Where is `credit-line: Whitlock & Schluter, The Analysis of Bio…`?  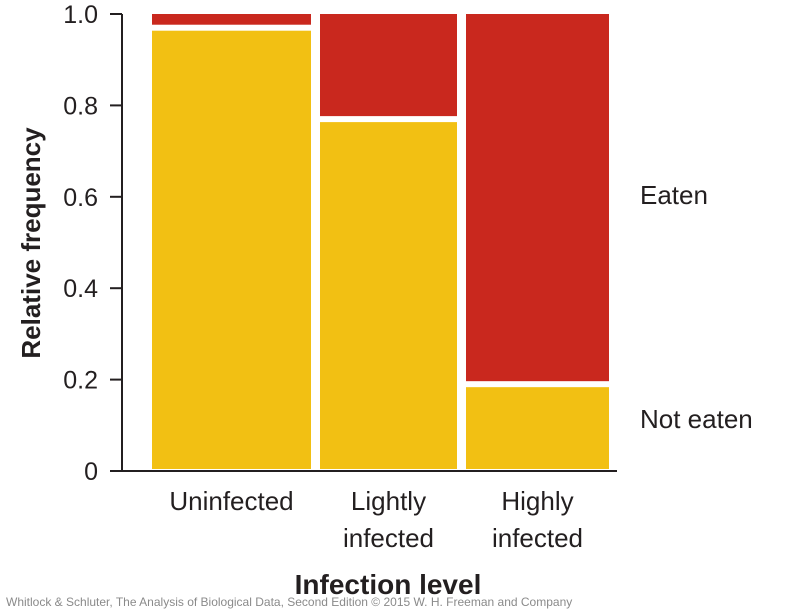
credit-line: Whitlock & Schluter, The Analysis of Bio… is located at coordinates (289, 602).